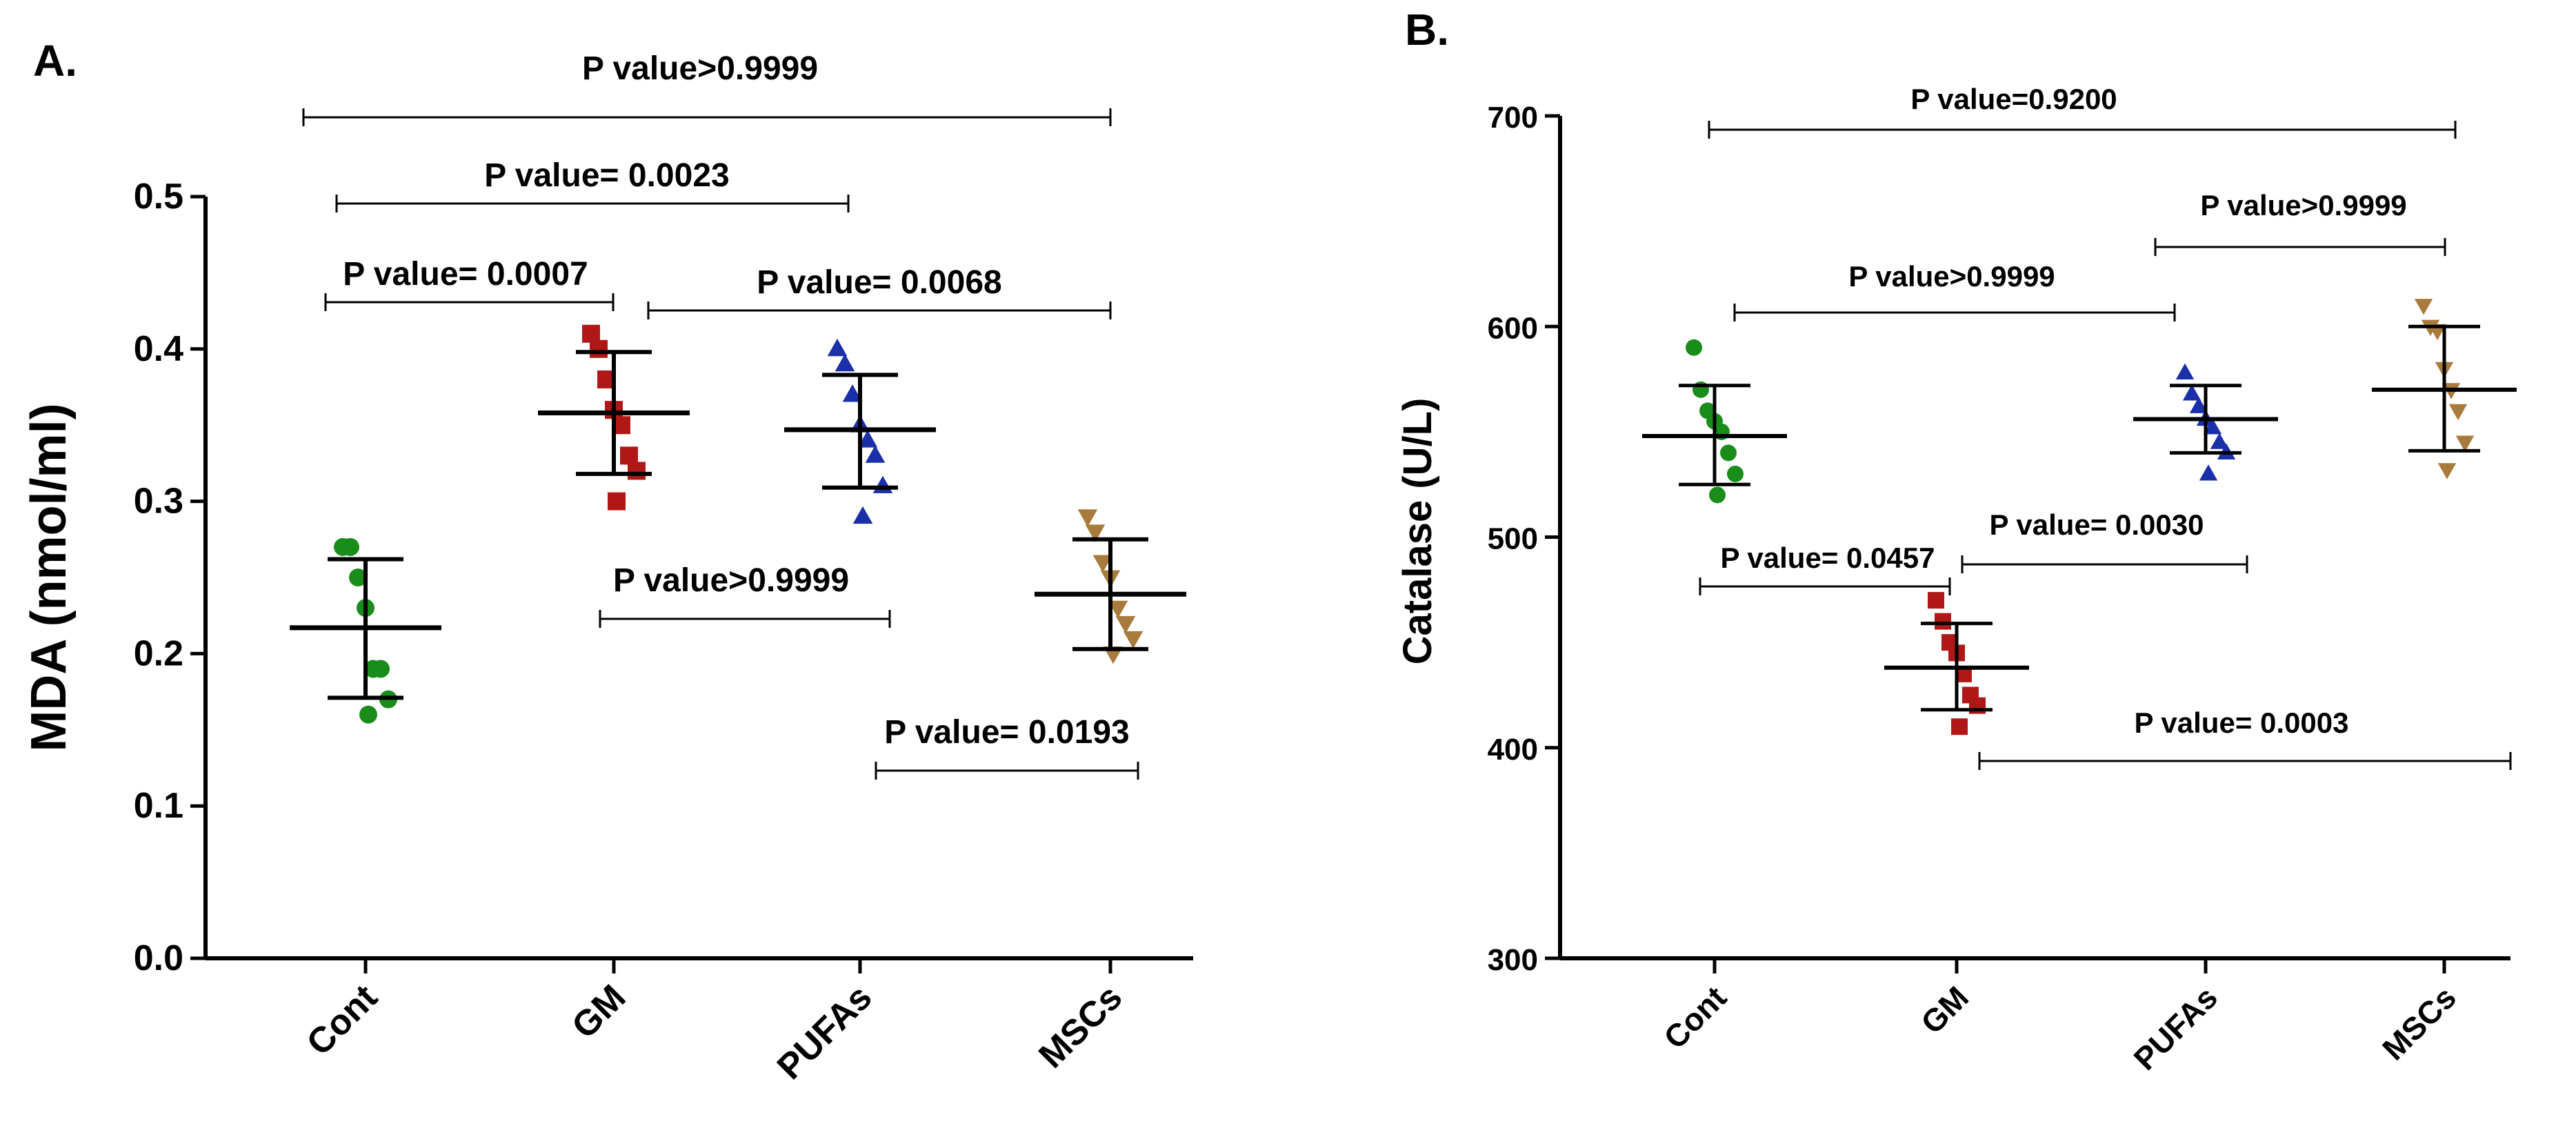 The width and height of the screenshot is (2576, 1137). I want to click on panel-label: A., so click(55, 61).